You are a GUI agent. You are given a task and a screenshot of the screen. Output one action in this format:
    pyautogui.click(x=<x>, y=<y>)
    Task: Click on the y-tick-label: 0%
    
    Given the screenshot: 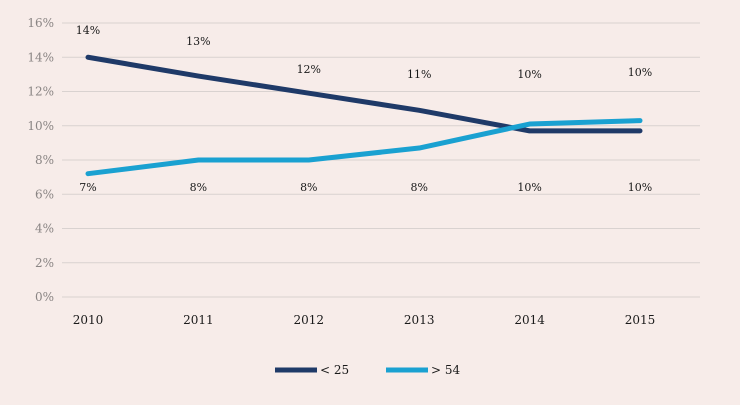 What is the action you would take?
    pyautogui.click(x=44, y=297)
    